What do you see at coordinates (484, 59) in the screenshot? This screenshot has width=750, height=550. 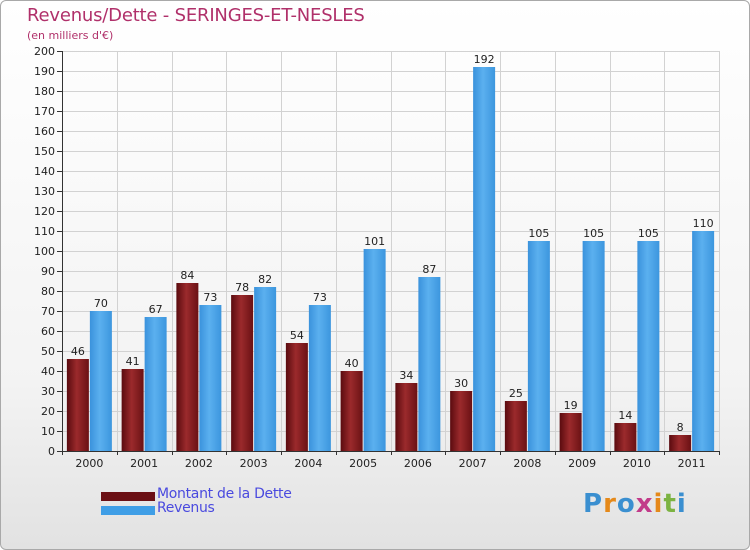 I see `data-label-revenus: 192` at bounding box center [484, 59].